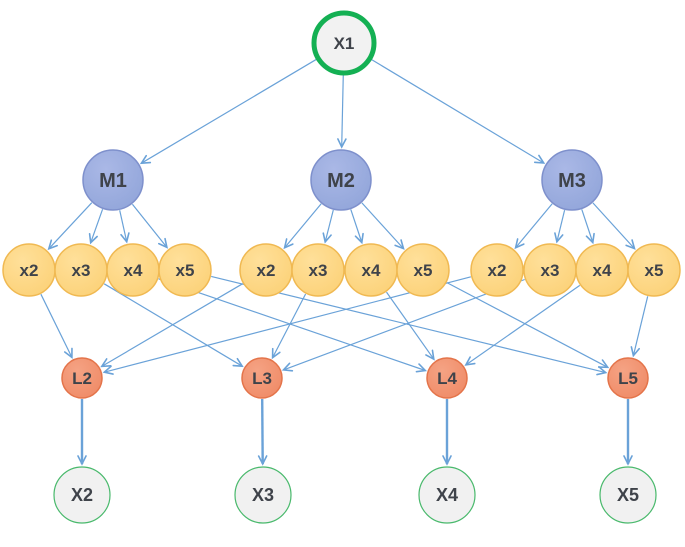  I want to click on node-l2: L2, so click(82, 378).